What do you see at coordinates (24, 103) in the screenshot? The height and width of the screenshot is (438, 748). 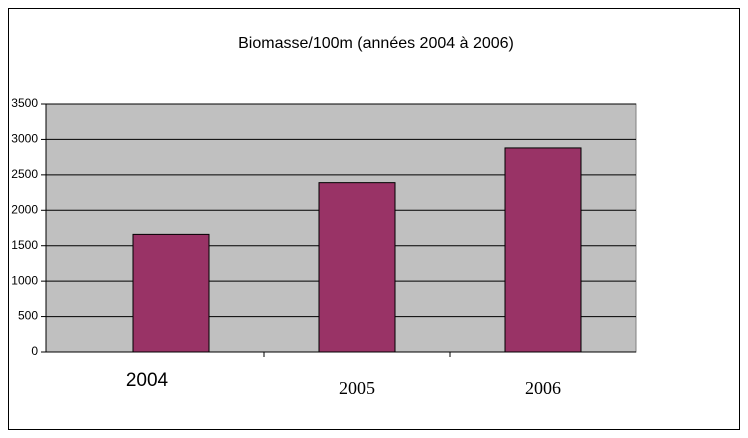 I see `y-tick-label: 3500` at bounding box center [24, 103].